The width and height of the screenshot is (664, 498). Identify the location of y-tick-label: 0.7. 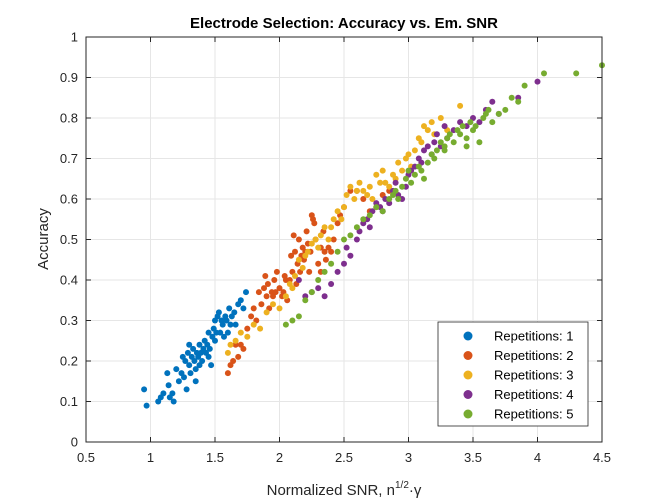
(69, 158).